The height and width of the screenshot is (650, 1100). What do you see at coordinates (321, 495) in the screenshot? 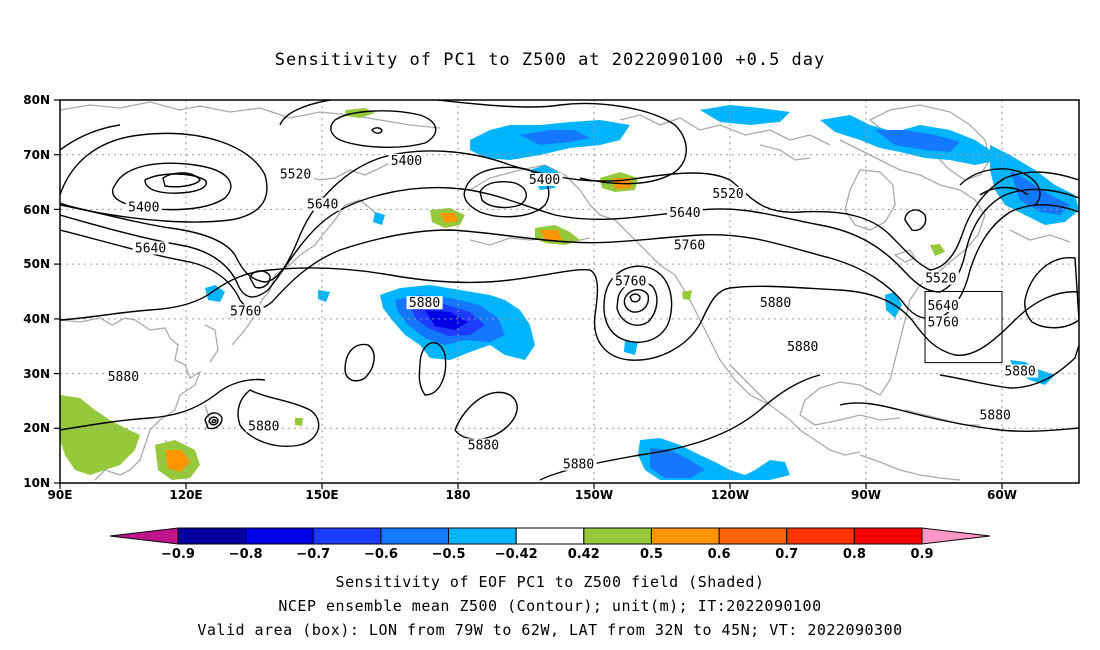
I see `lon-label: 150E` at bounding box center [321, 495].